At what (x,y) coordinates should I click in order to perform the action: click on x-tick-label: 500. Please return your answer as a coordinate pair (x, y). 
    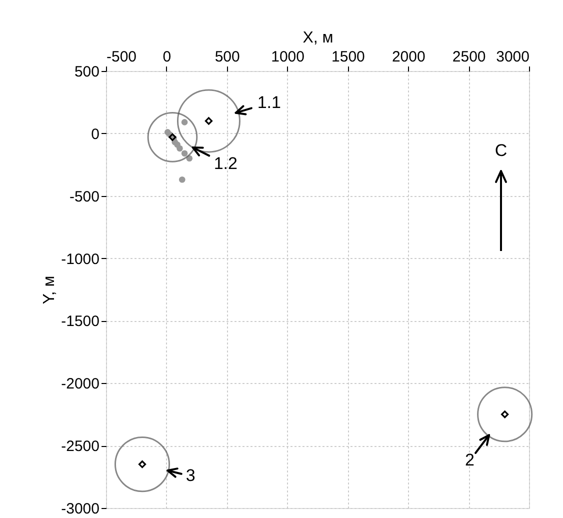
    Looking at the image, I should click on (227, 57).